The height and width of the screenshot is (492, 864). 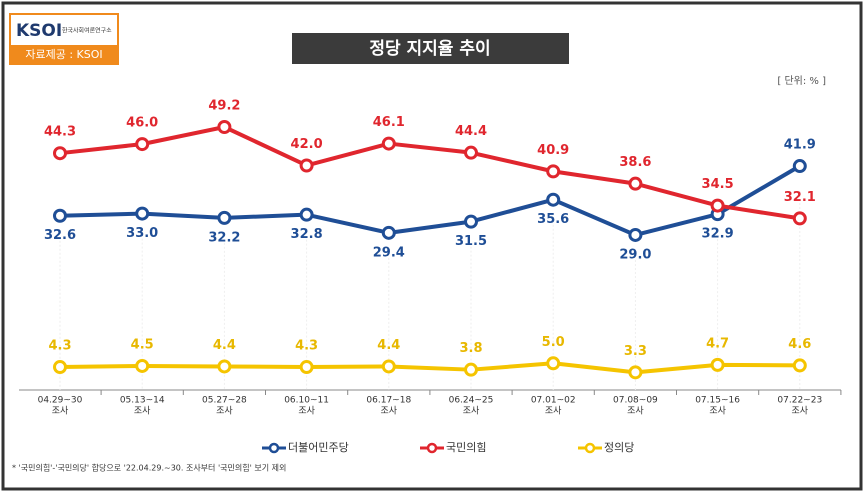 What do you see at coordinates (799, 344) in the screenshot?
I see `value-label: 4.6` at bounding box center [799, 344].